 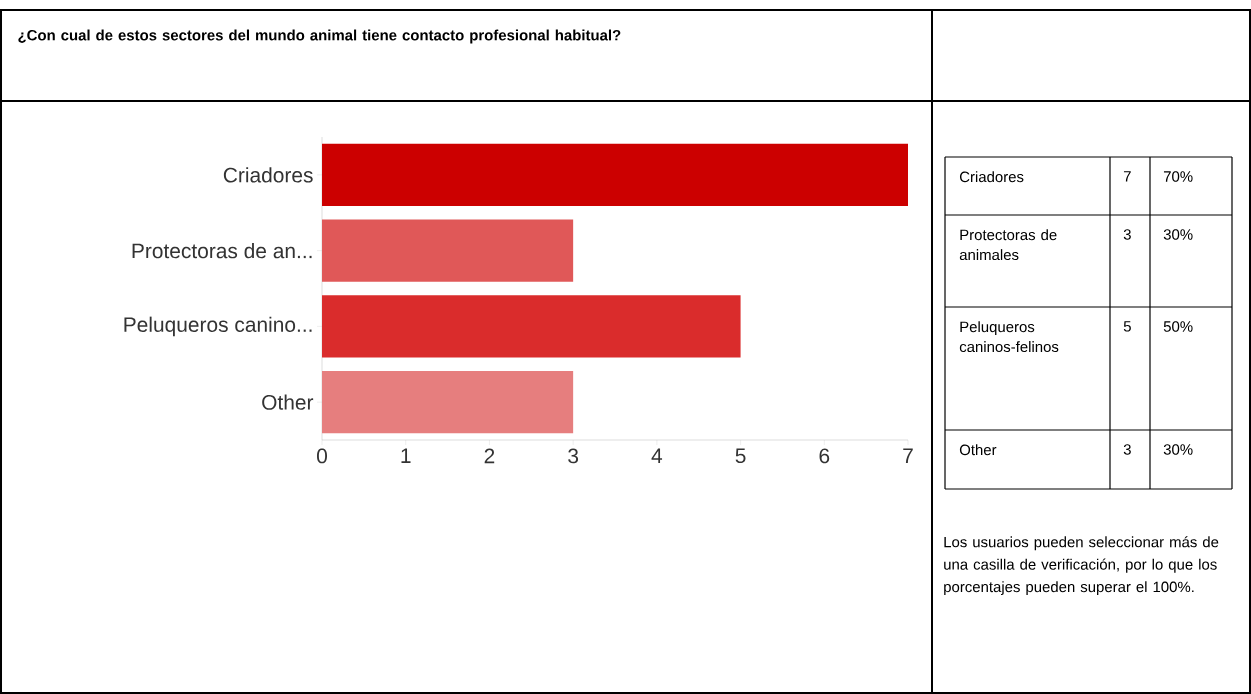 What do you see at coordinates (319, 36) in the screenshot?
I see `chart-title: ¿Con cual de estos sectores del mundo animal tiene contacto profesional habitual?` at bounding box center [319, 36].